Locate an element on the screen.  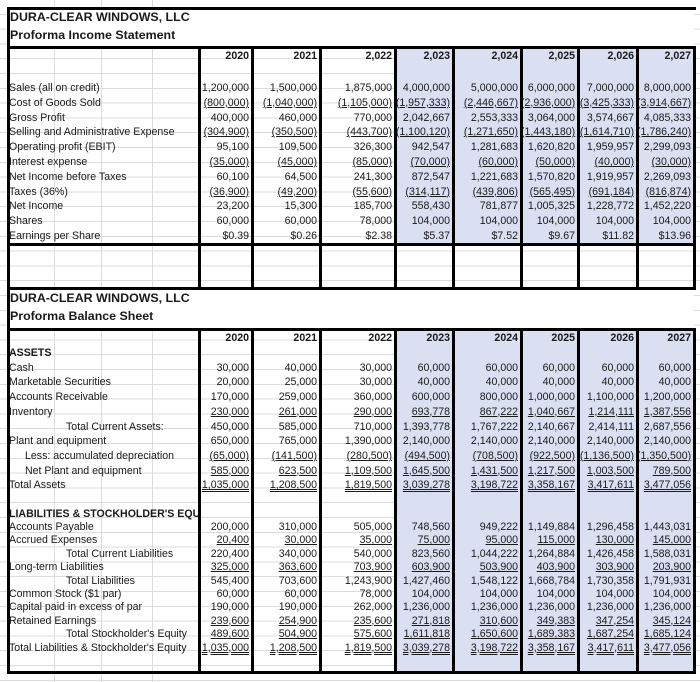
cell-2026: 2,414,111 is located at coordinates (611, 426).